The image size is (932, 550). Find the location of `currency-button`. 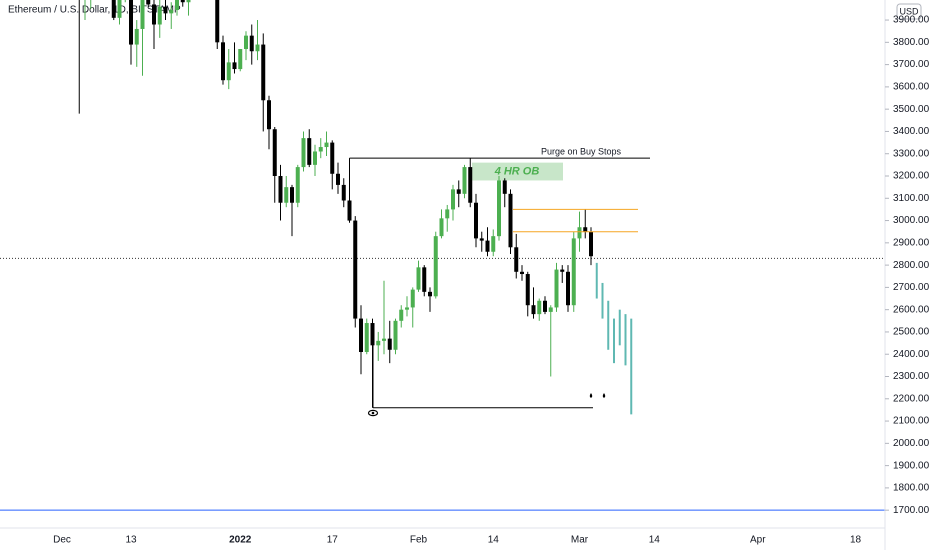

currency-button is located at coordinates (909, 11).